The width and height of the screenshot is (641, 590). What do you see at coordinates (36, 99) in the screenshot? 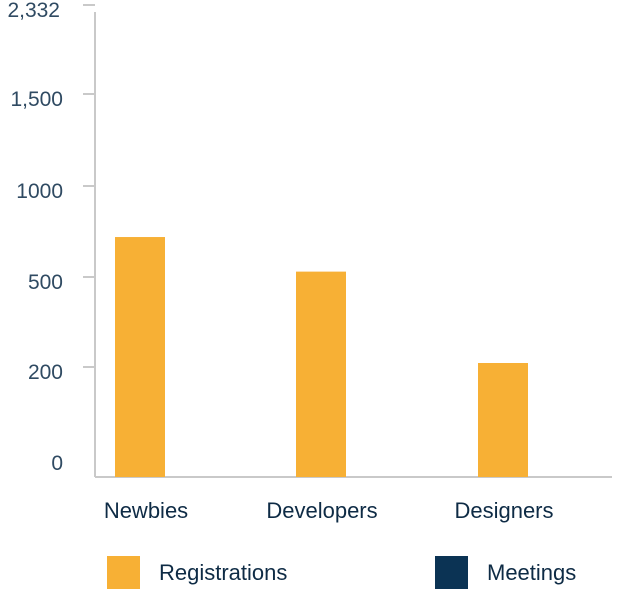
I see `y-tick-label: 1,500` at bounding box center [36, 99].